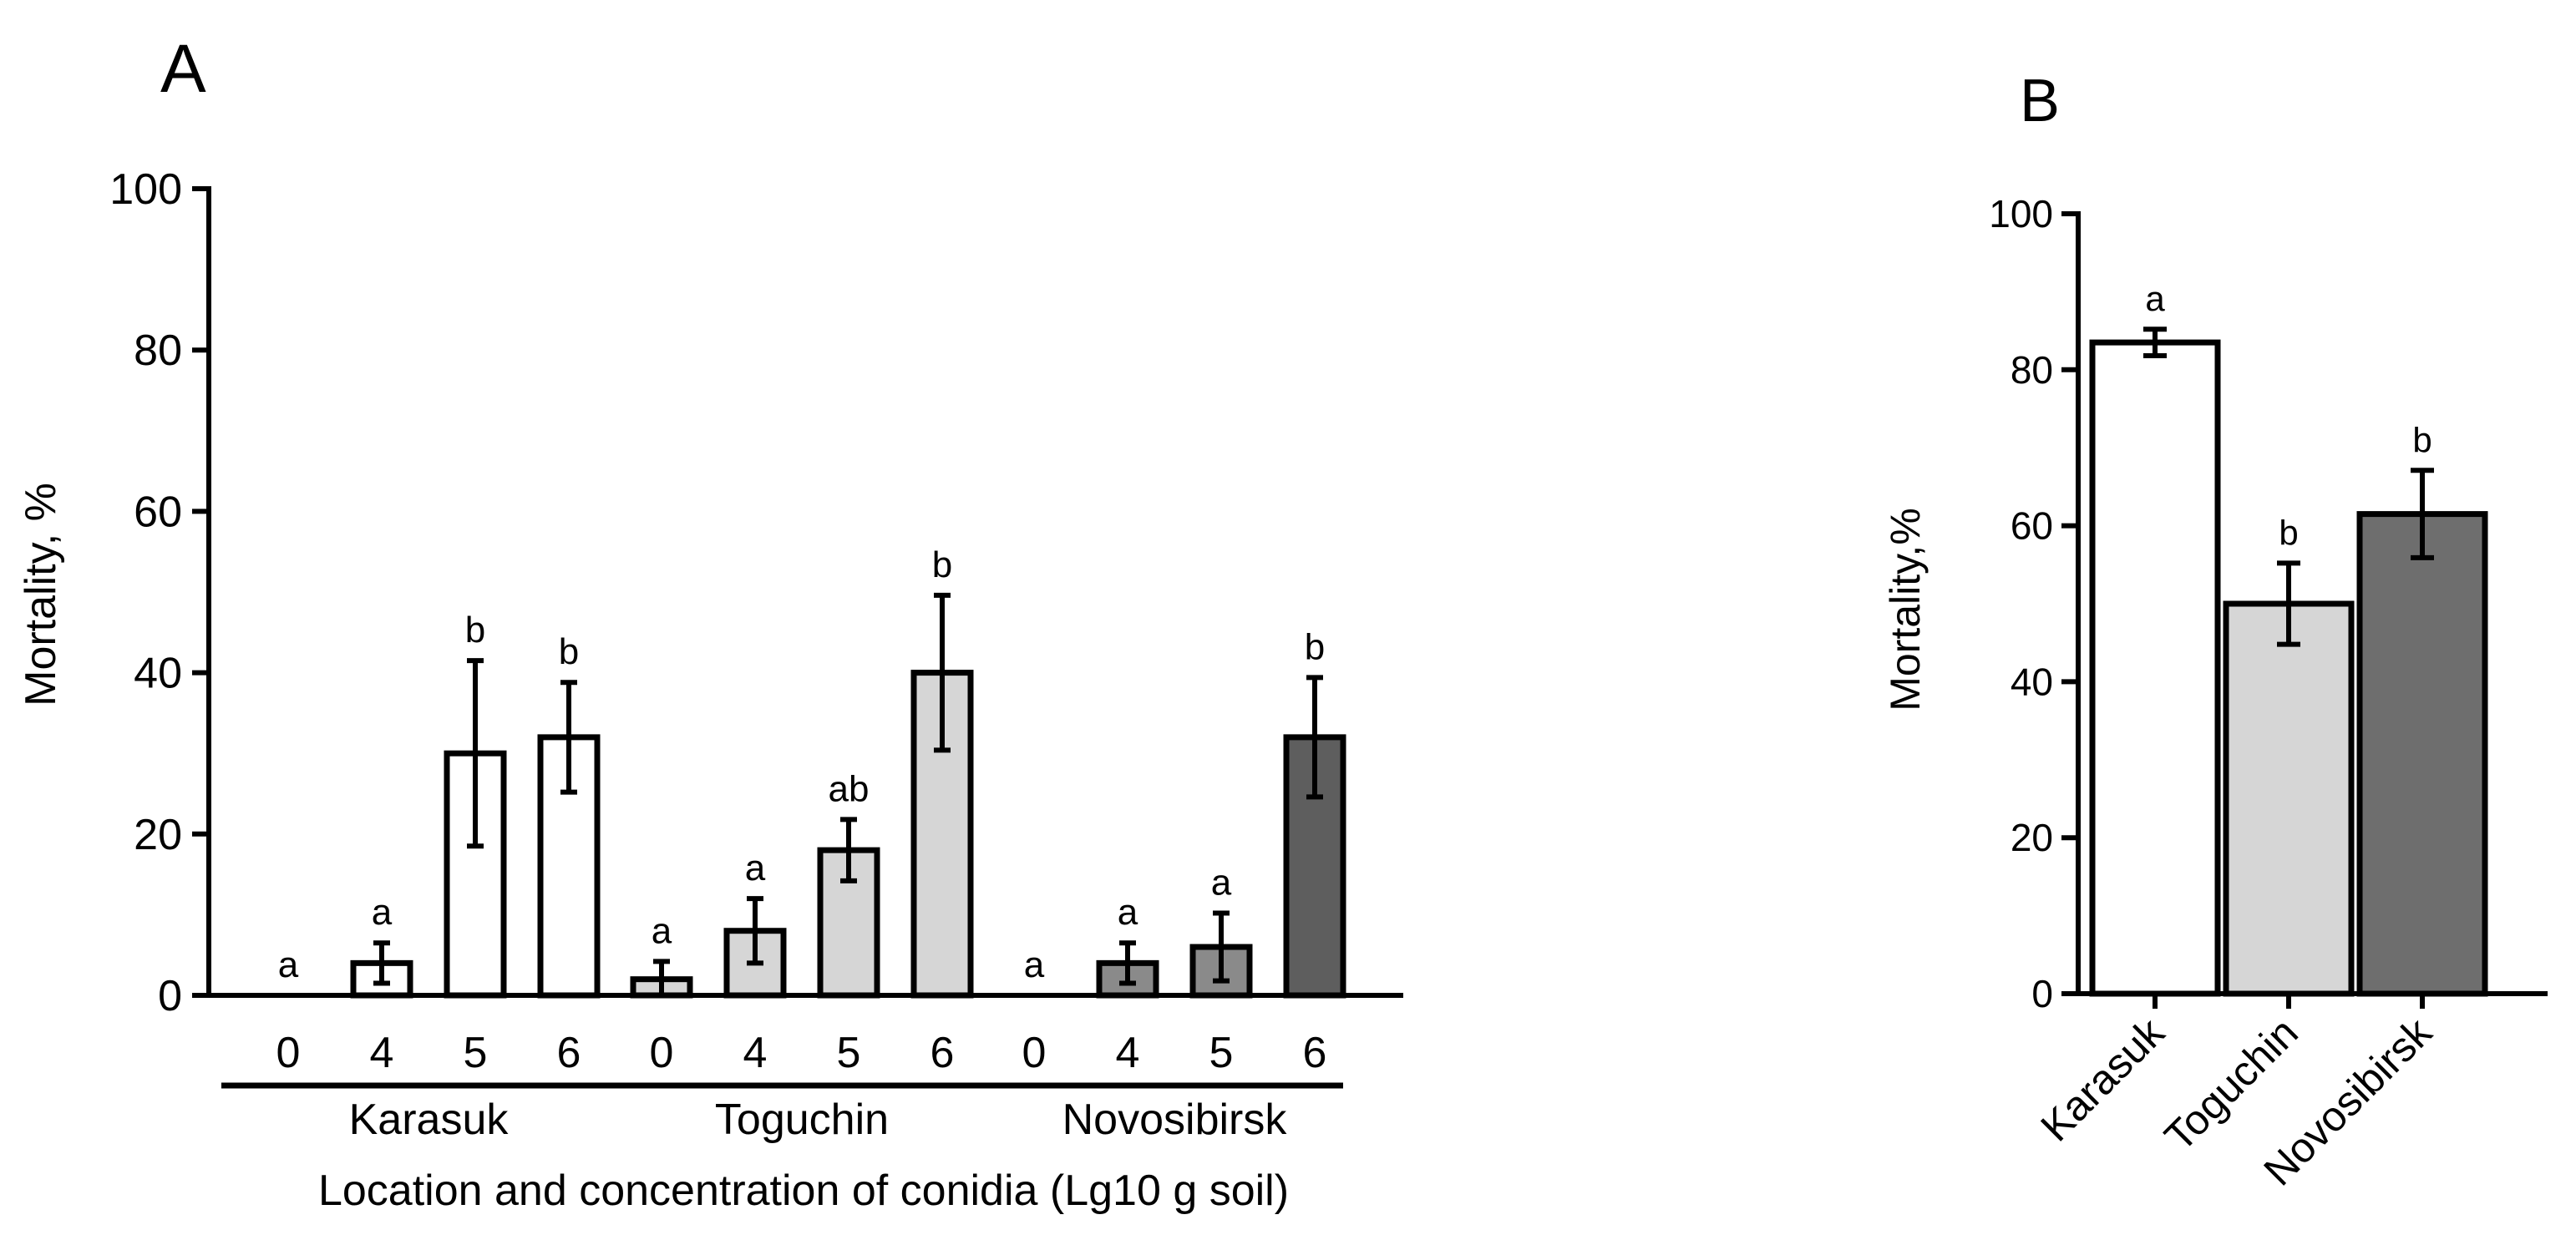  Describe the element at coordinates (1175, 1120) in the screenshot. I see `panel-a-group-label: Novosibirsk` at that location.